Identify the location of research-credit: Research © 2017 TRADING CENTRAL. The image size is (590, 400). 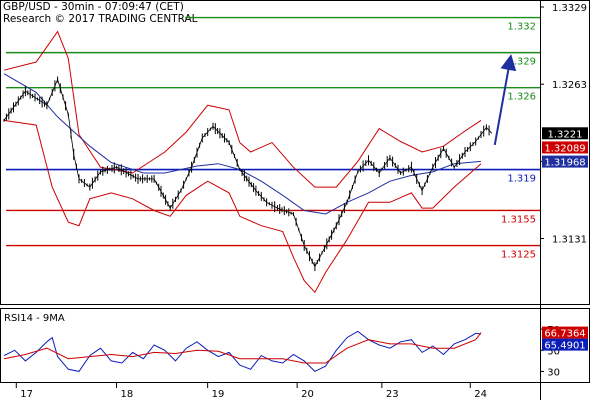
(100, 19).